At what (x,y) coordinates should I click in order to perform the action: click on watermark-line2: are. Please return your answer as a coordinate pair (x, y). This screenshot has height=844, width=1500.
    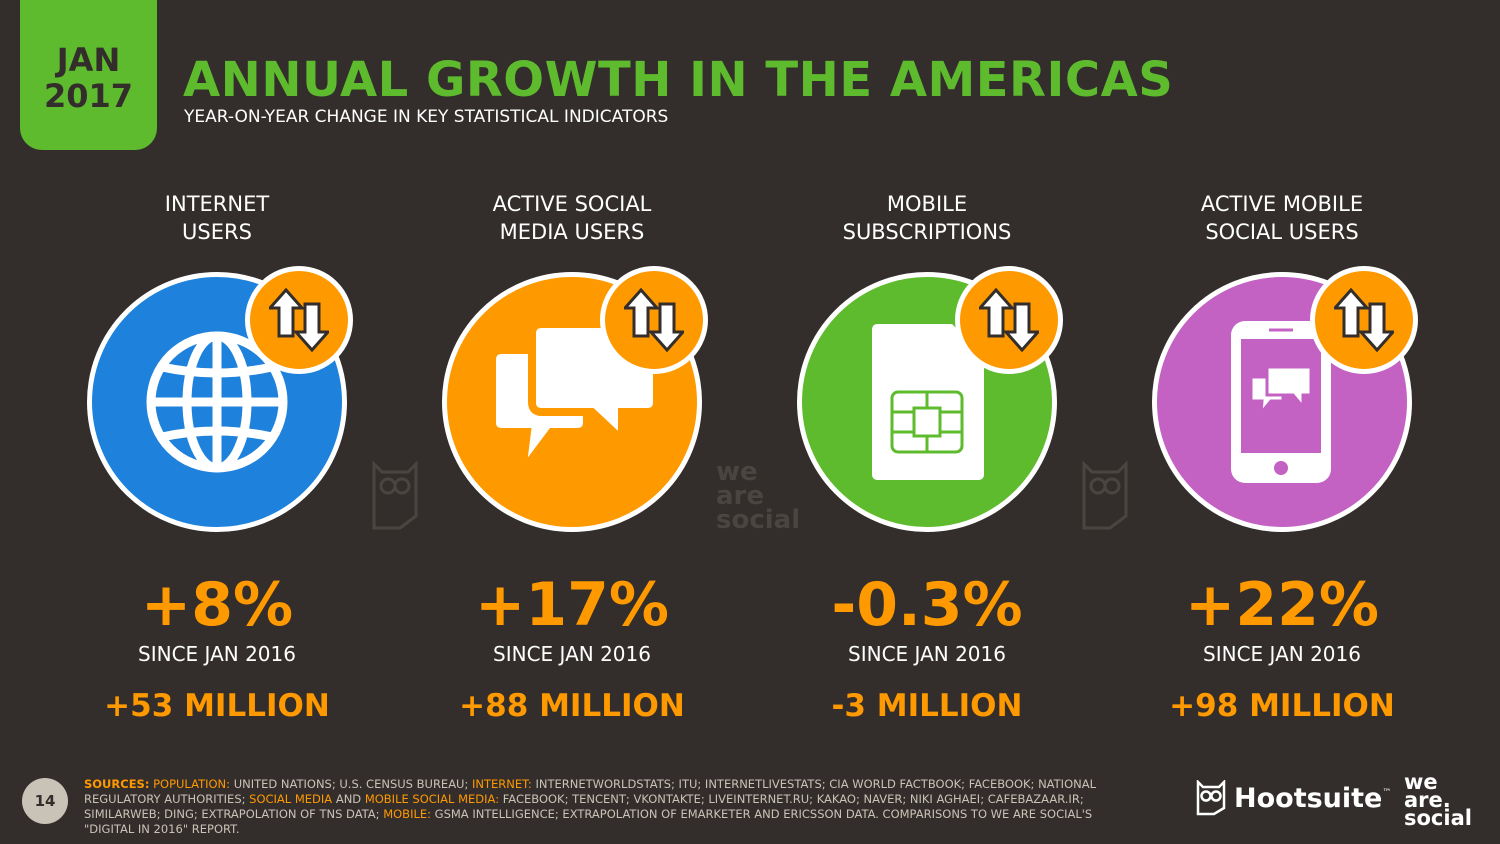
    Looking at the image, I should click on (740, 496).